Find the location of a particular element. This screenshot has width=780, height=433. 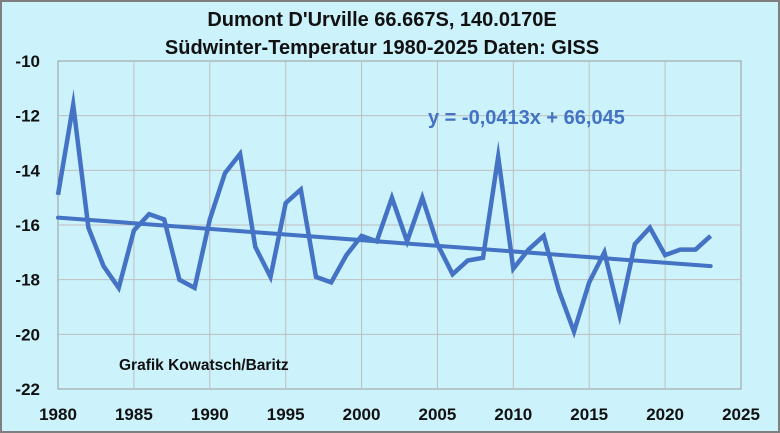

x-tick-label: 1980 is located at coordinates (58, 414).